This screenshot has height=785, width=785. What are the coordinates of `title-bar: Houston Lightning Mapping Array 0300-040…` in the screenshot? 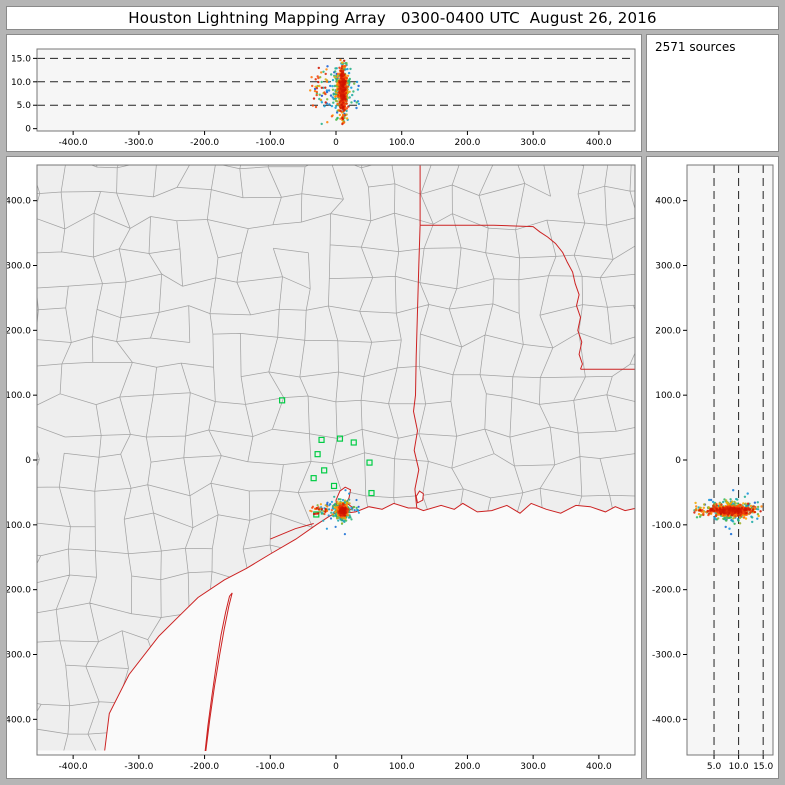 It's located at (392, 18).